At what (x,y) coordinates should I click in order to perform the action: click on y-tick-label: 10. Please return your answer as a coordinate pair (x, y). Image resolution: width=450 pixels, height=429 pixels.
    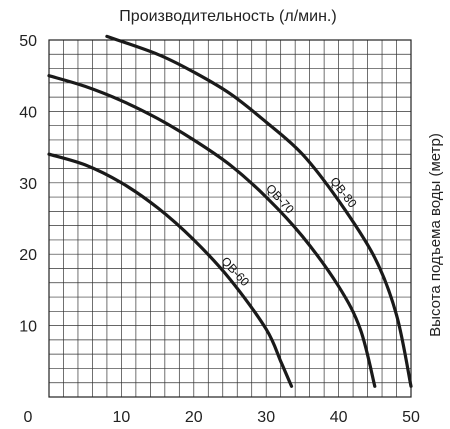
    Looking at the image, I should click on (28, 327).